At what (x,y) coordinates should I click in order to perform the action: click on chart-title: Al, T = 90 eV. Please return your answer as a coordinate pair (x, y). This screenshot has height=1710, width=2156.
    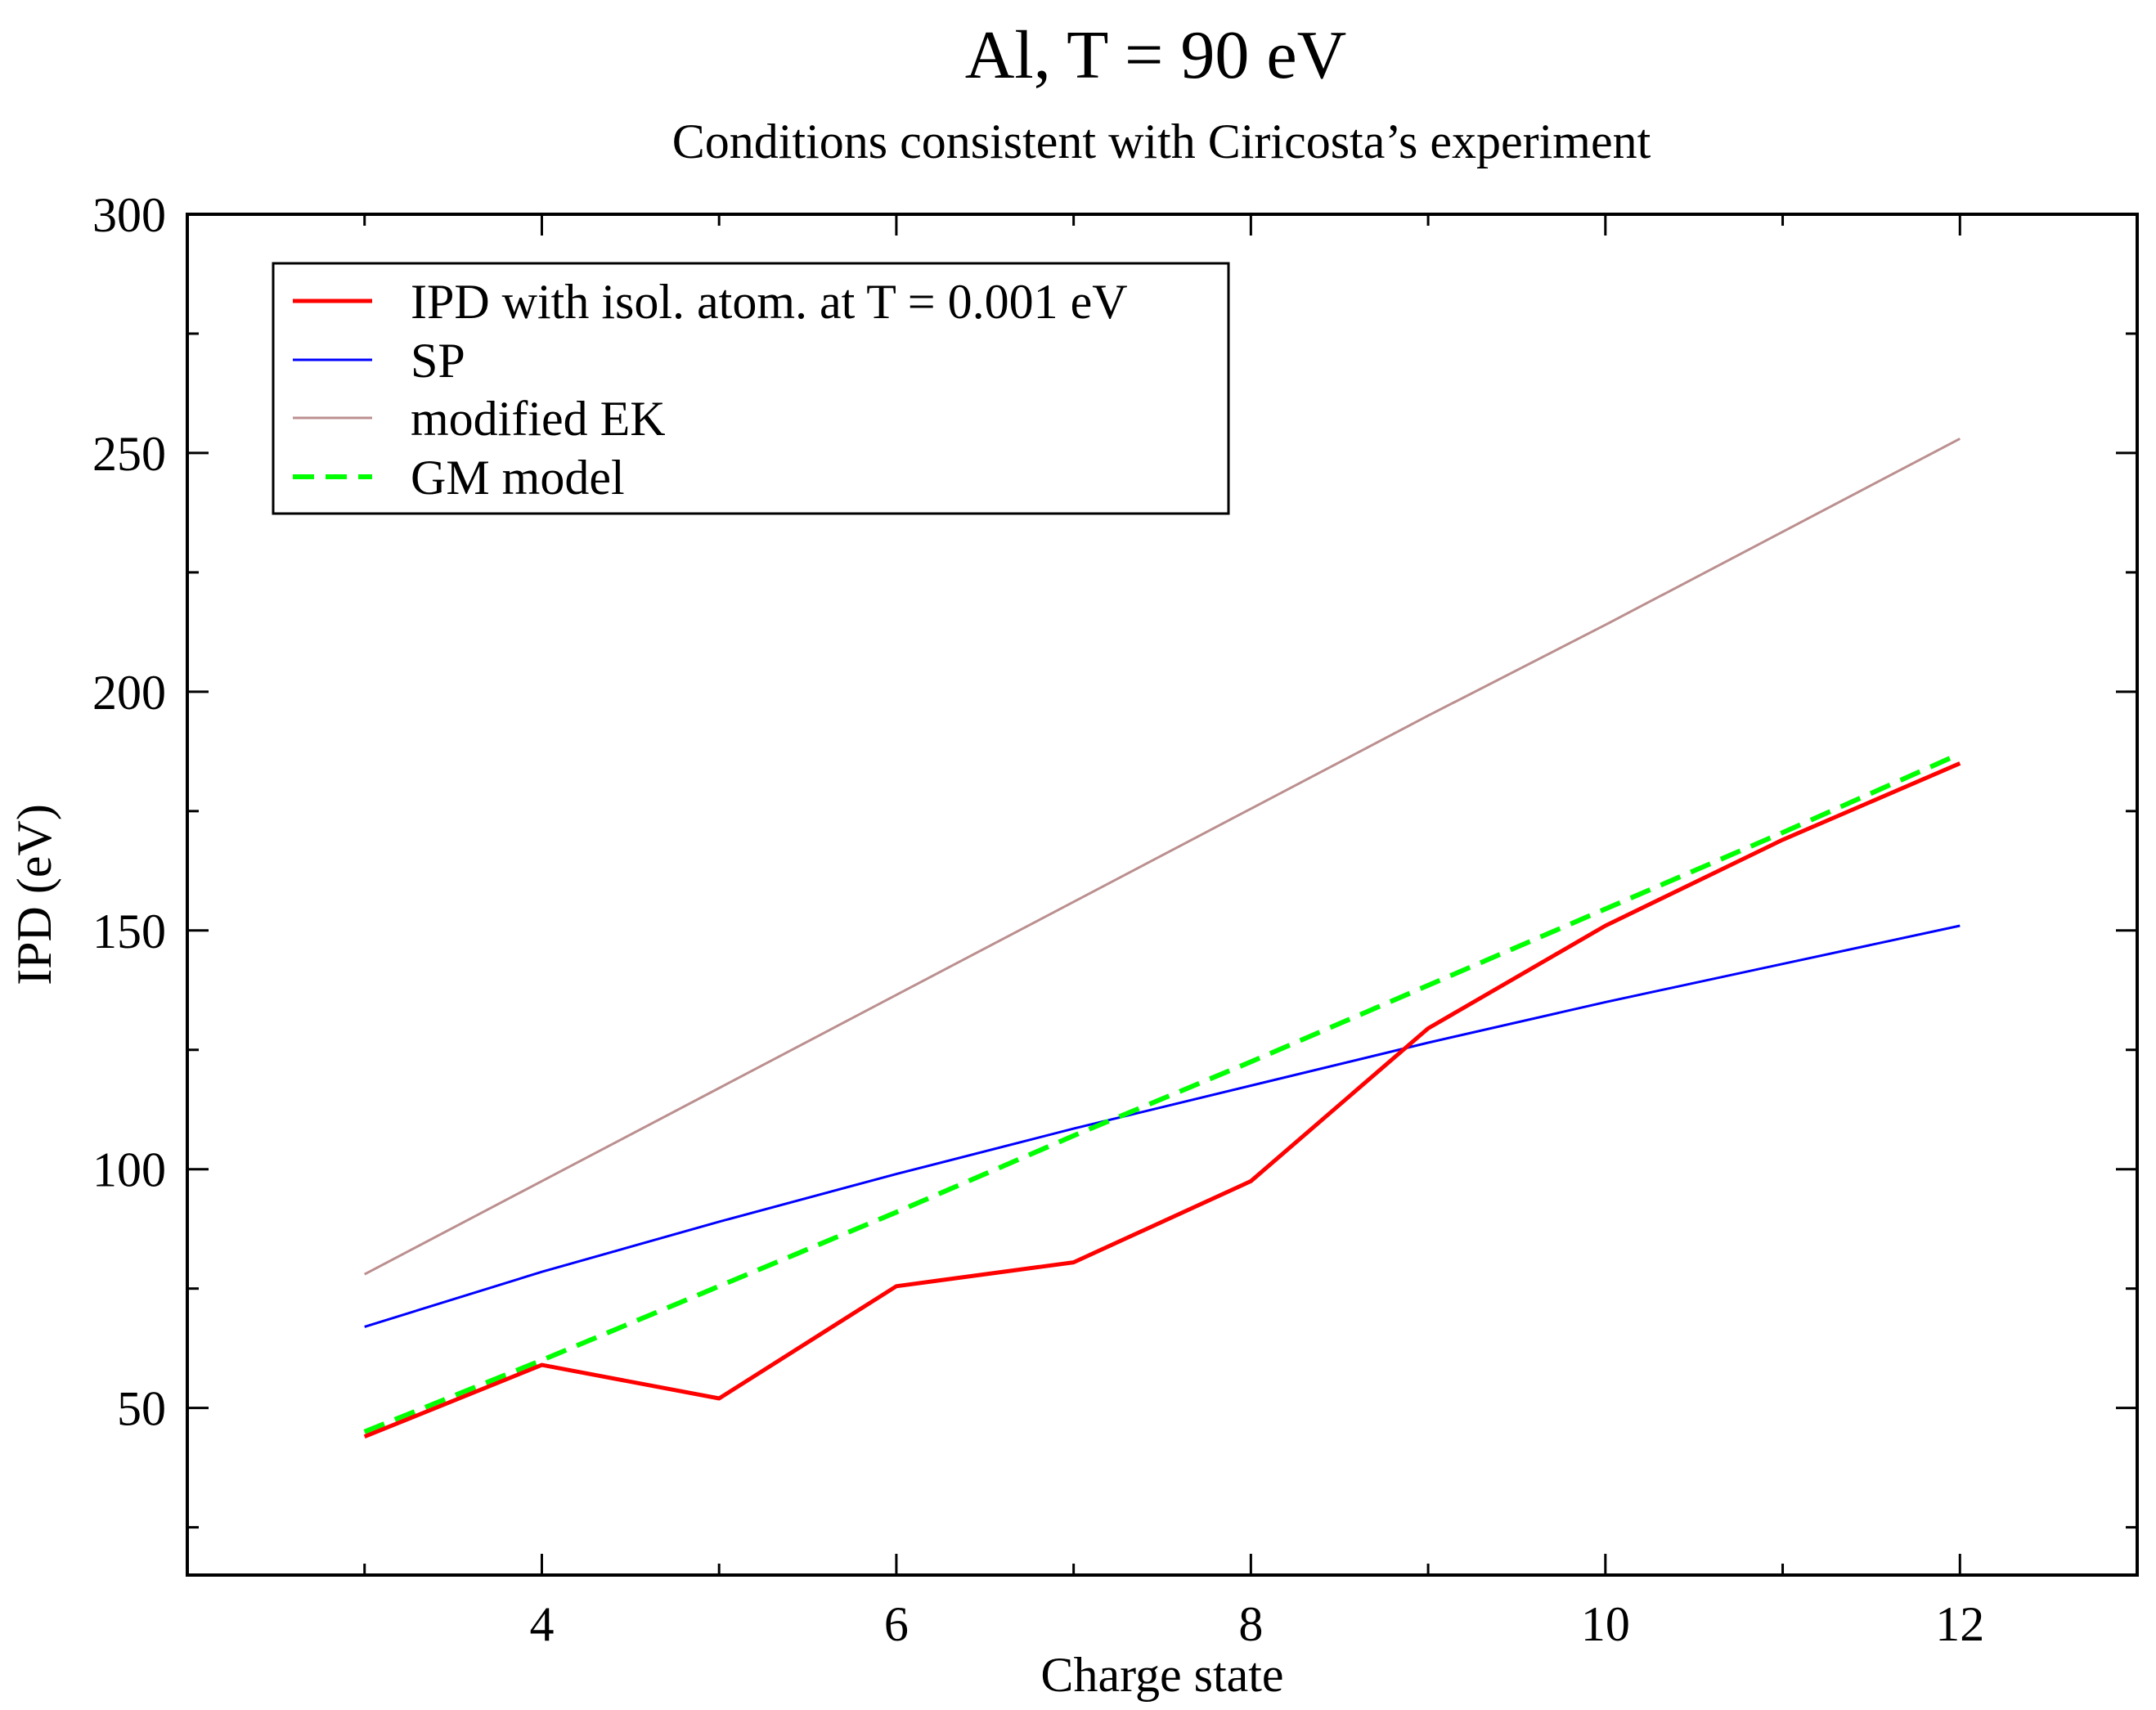
    Looking at the image, I should click on (1156, 55).